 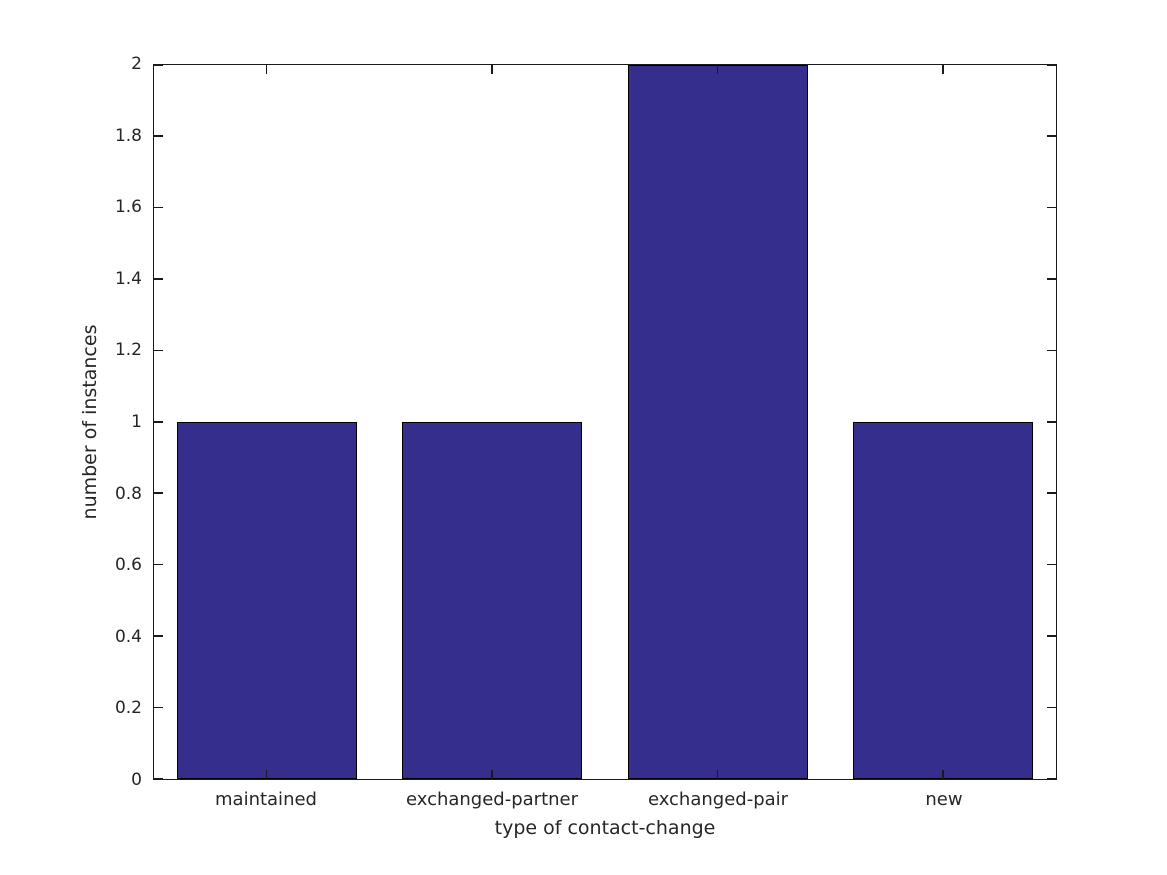 What do you see at coordinates (128, 207) in the screenshot?
I see `y-tick-label: 1.6` at bounding box center [128, 207].